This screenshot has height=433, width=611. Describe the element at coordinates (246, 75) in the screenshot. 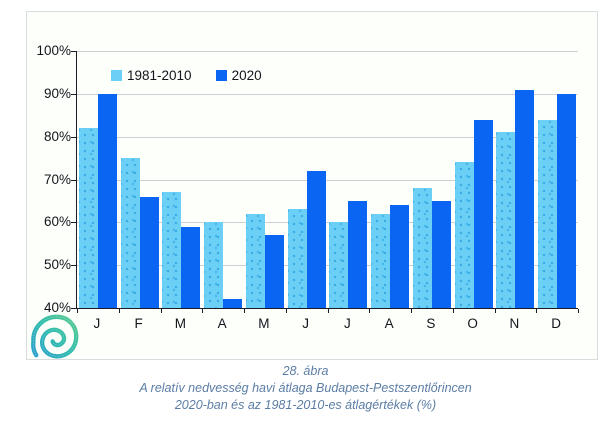

I see `legend-label-2020: 2020` at that location.